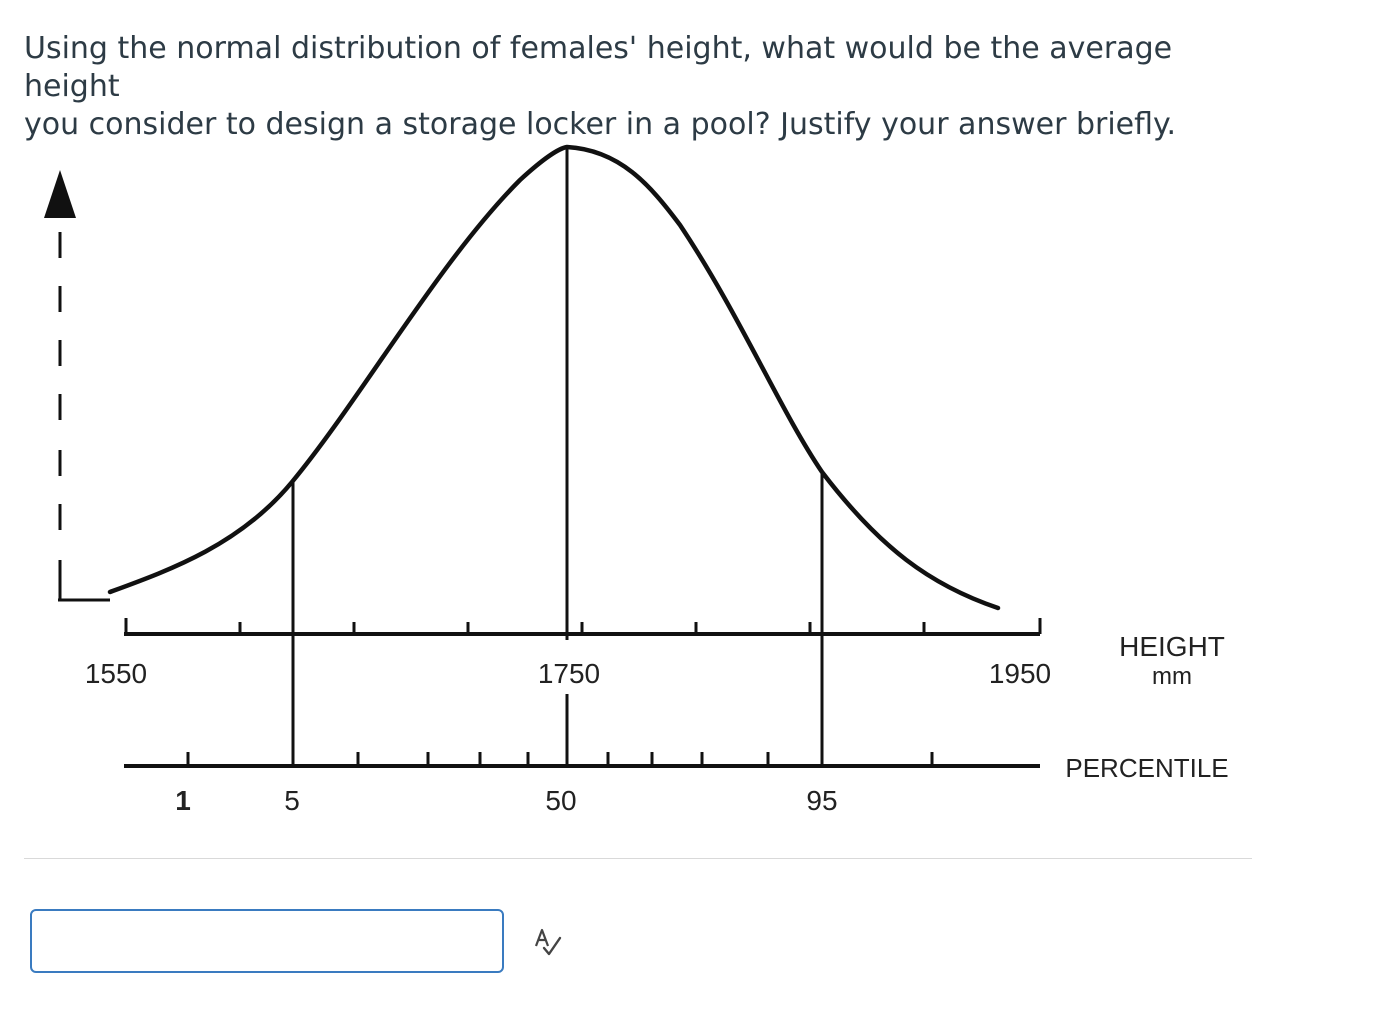 The width and height of the screenshot is (1374, 1014). I want to click on height-axis, so click(583, 627).